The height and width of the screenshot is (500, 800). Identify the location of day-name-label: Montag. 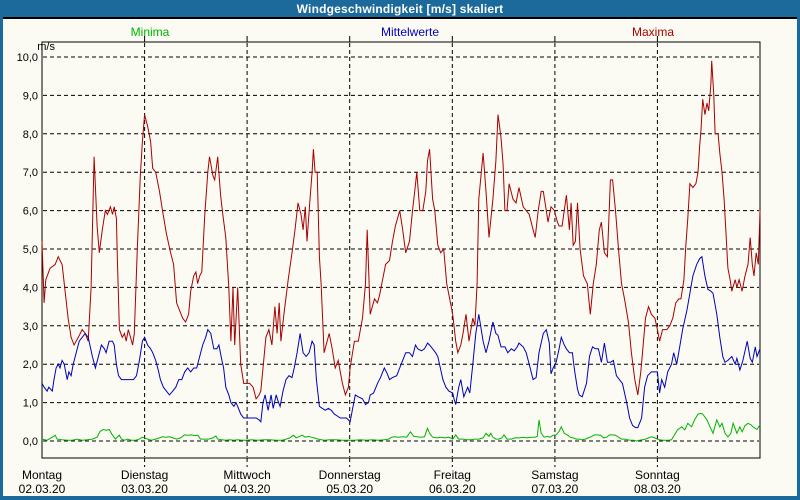
(42, 475).